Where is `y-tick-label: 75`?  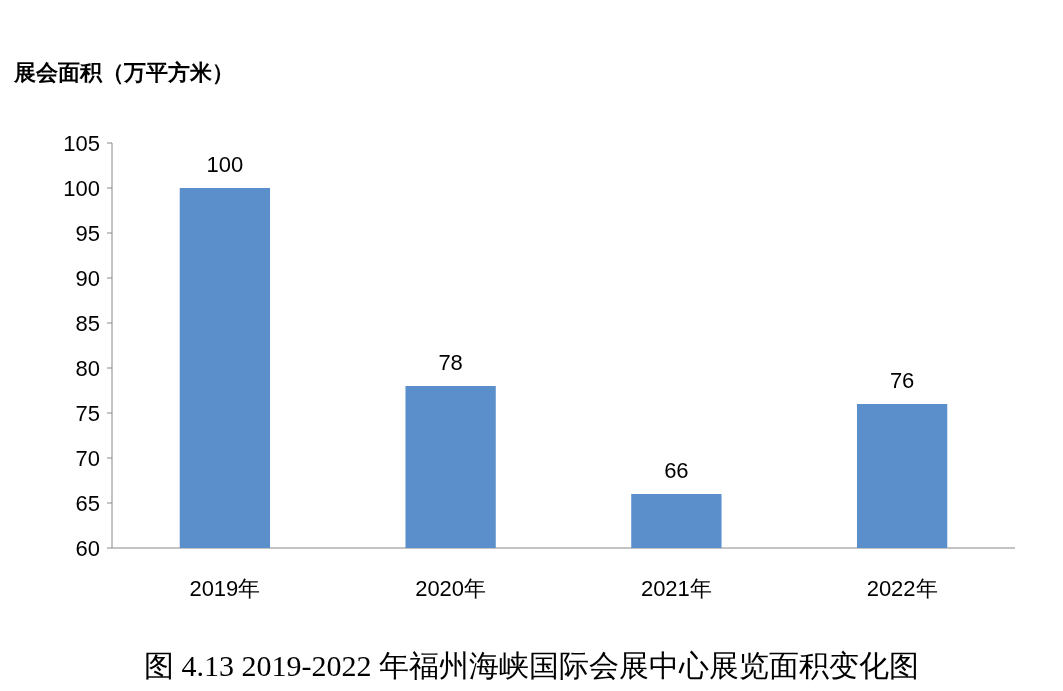
y-tick-label: 75 is located at coordinates (87, 413).